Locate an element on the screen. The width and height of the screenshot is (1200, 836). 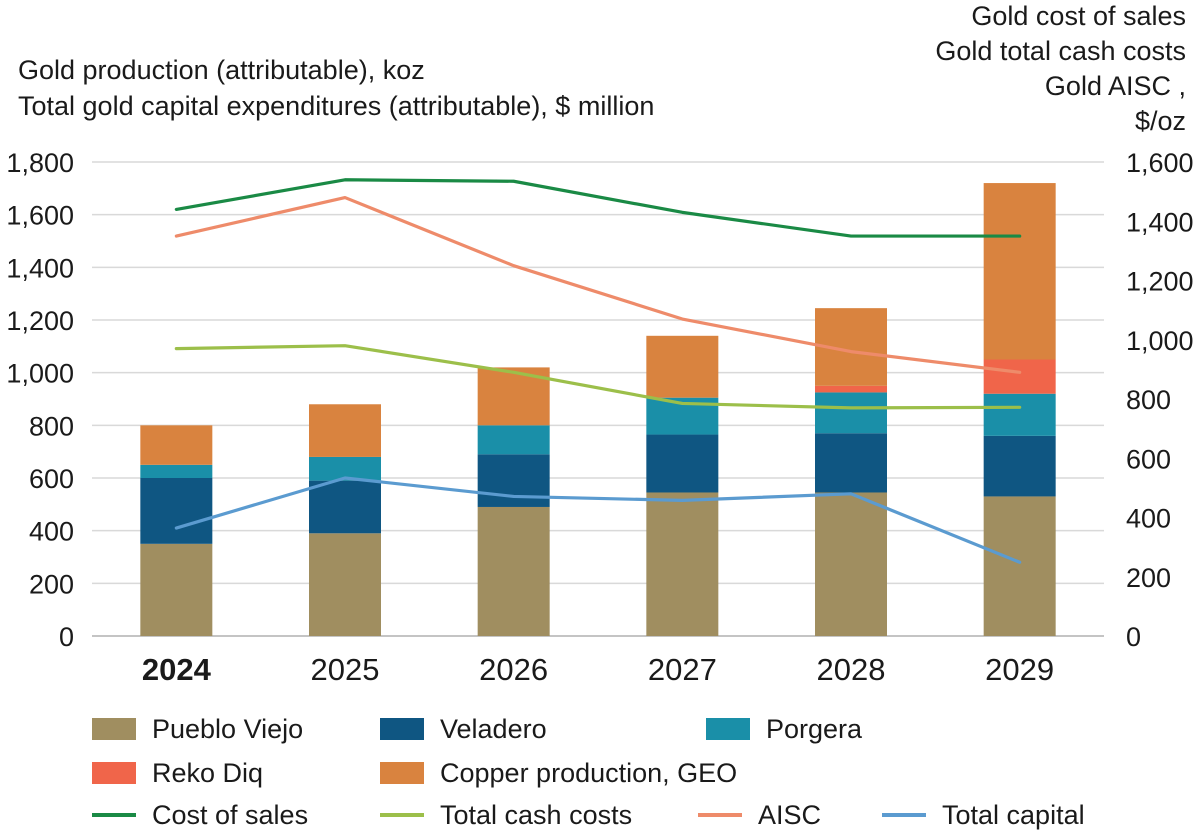
legend-item-porgera: Porgera is located at coordinates (784, 729).